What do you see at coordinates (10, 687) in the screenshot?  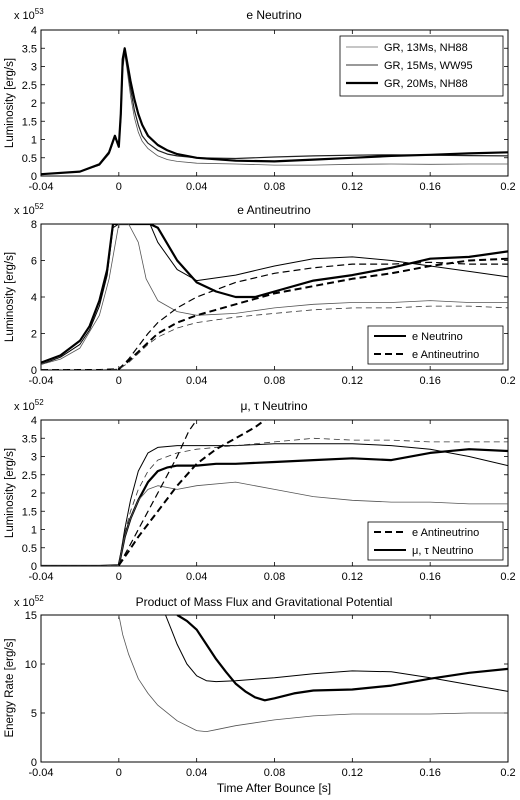 I see `y-axis-label: Energy Rate [erg/s]` at bounding box center [10, 687].